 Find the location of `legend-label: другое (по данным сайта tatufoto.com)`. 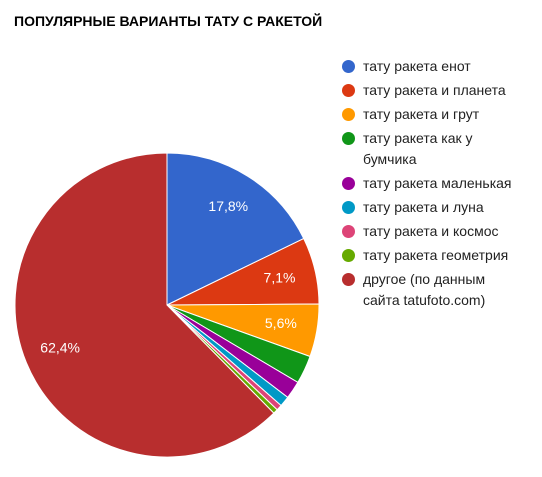

legend-label: другое (по данным сайта tatufoto.com) is located at coordinates (424, 289).